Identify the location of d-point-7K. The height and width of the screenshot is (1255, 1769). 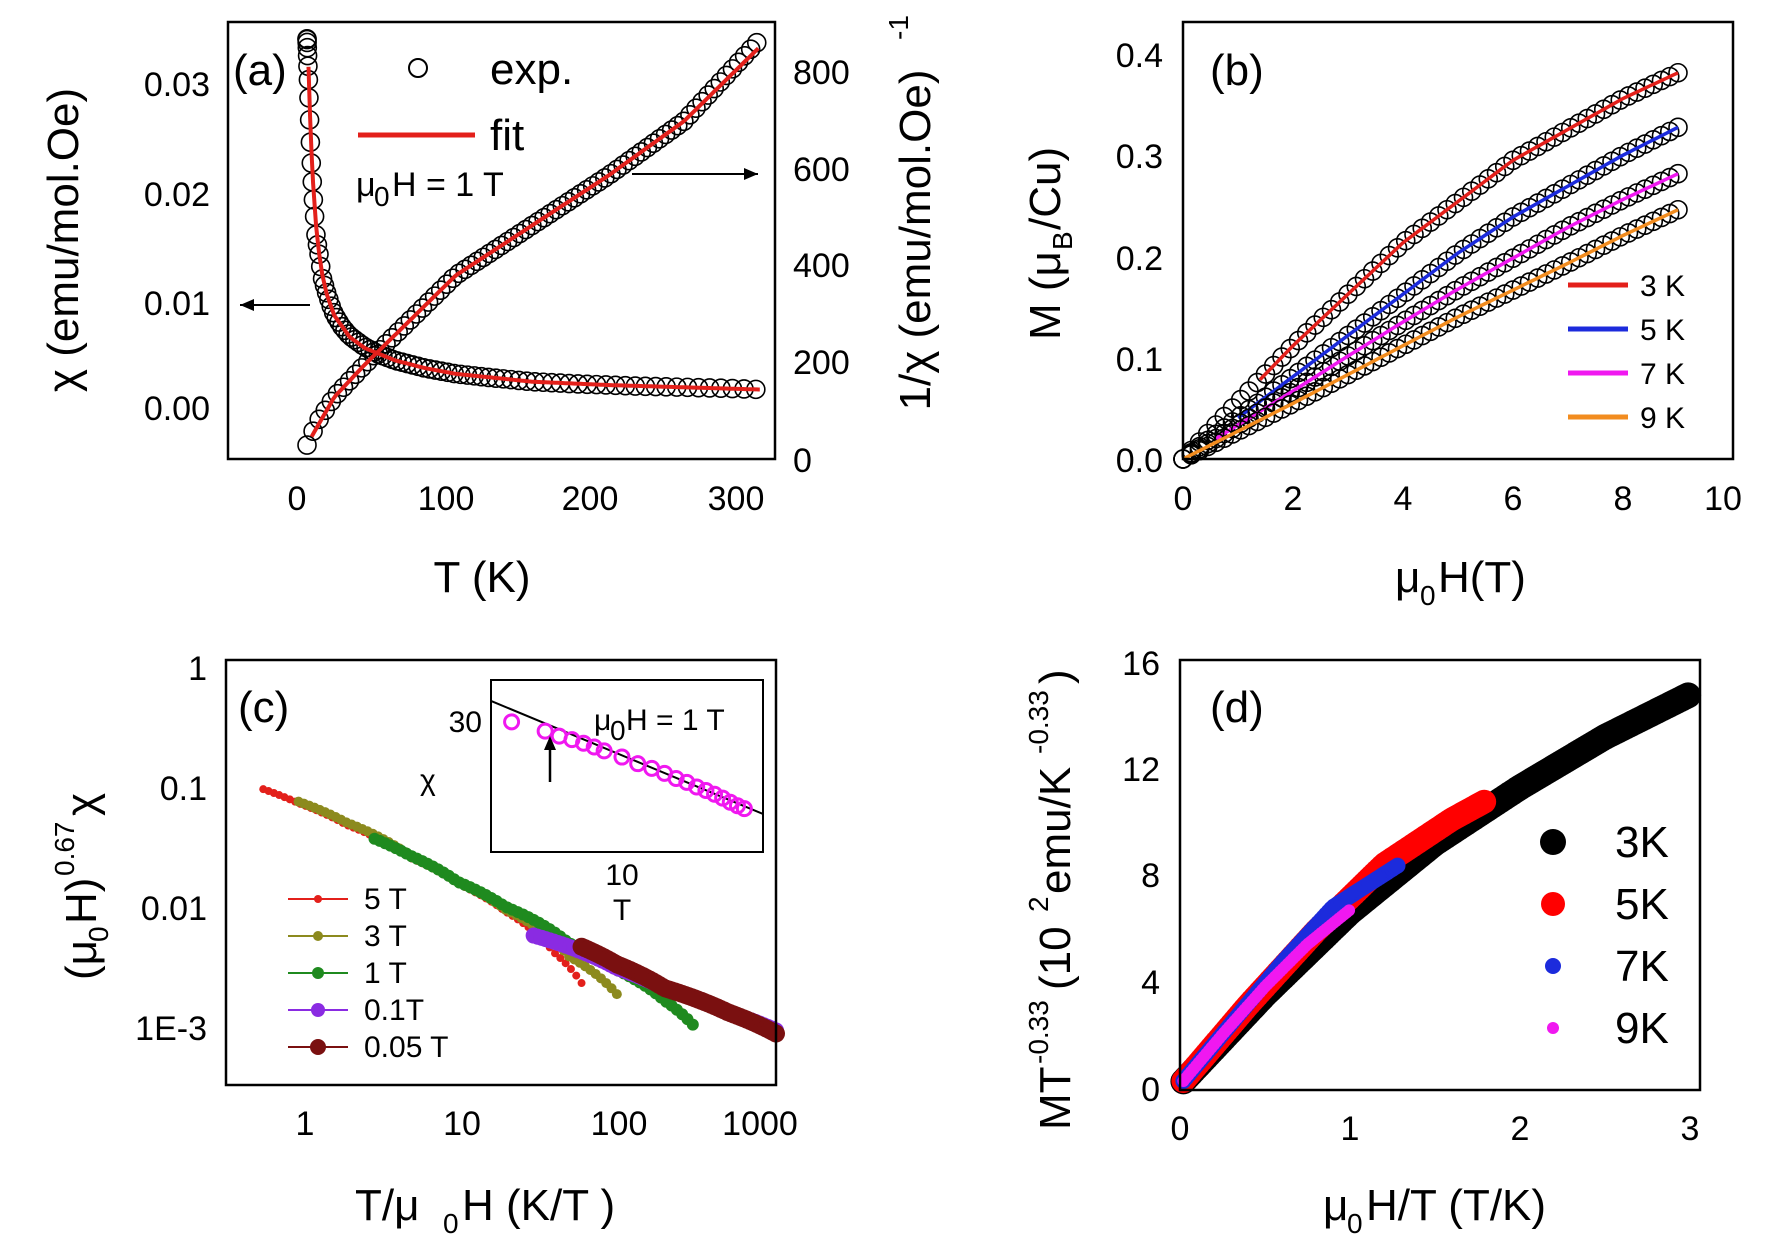
(1397, 865).